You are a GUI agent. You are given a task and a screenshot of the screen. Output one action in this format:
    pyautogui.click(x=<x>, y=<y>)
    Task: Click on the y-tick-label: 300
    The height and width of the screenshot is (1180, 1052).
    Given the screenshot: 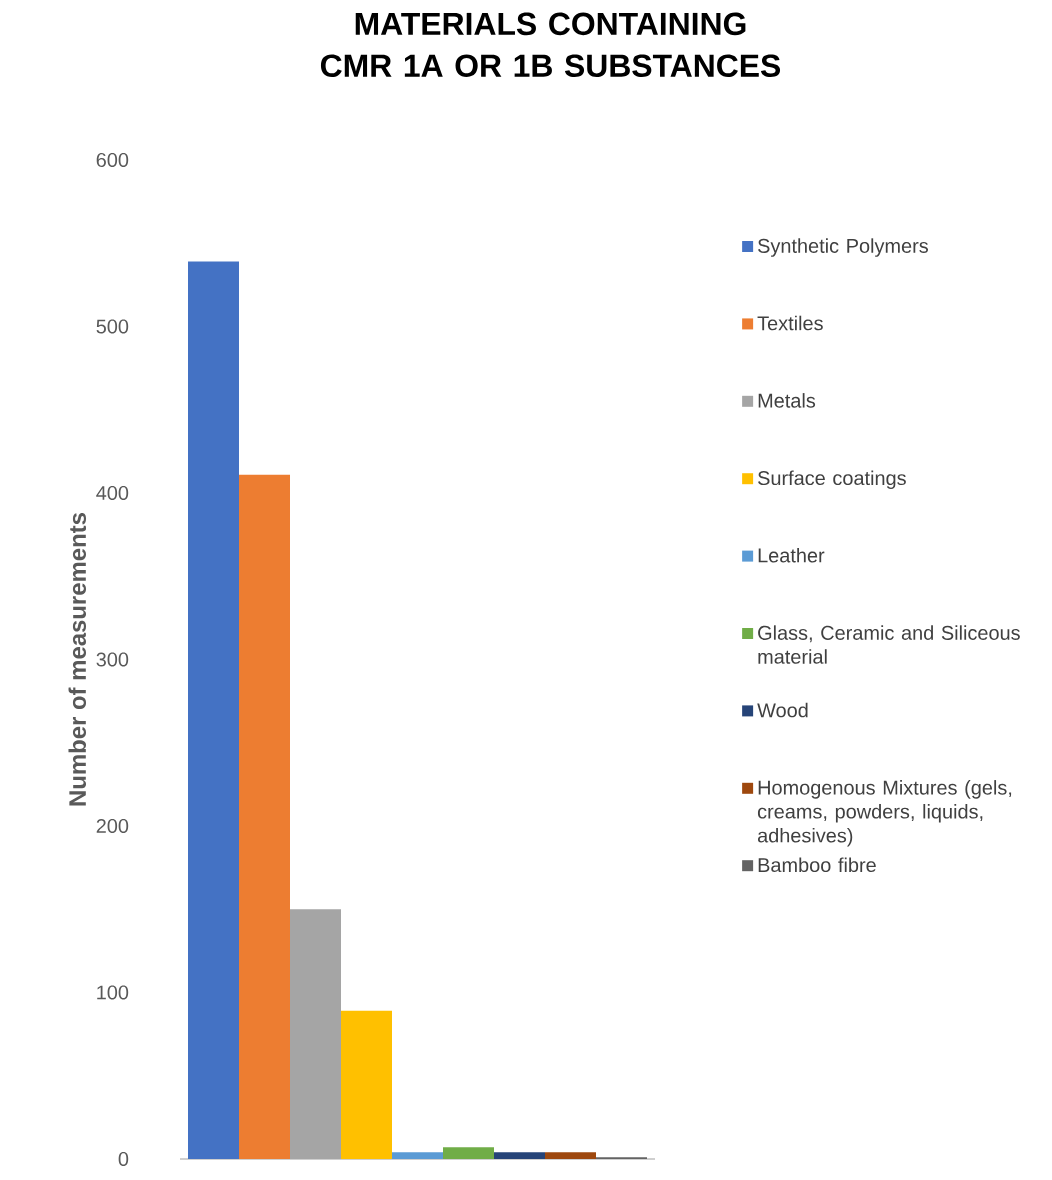 What is the action you would take?
    pyautogui.click(x=112, y=659)
    